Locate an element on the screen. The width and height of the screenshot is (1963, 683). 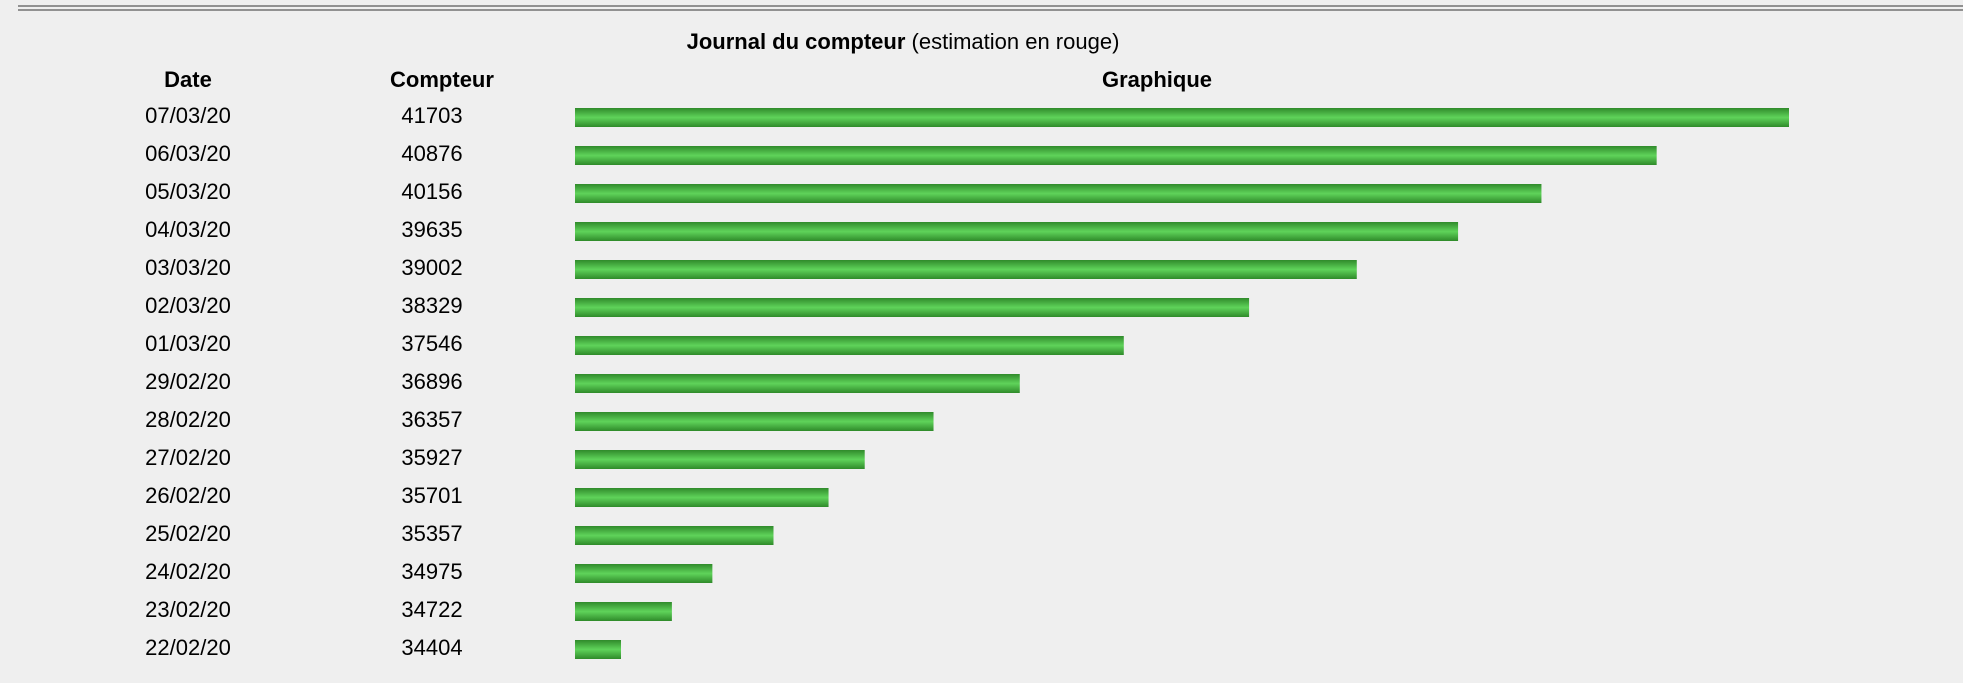
title-sub: (estimation en rouge) is located at coordinates (1016, 41).